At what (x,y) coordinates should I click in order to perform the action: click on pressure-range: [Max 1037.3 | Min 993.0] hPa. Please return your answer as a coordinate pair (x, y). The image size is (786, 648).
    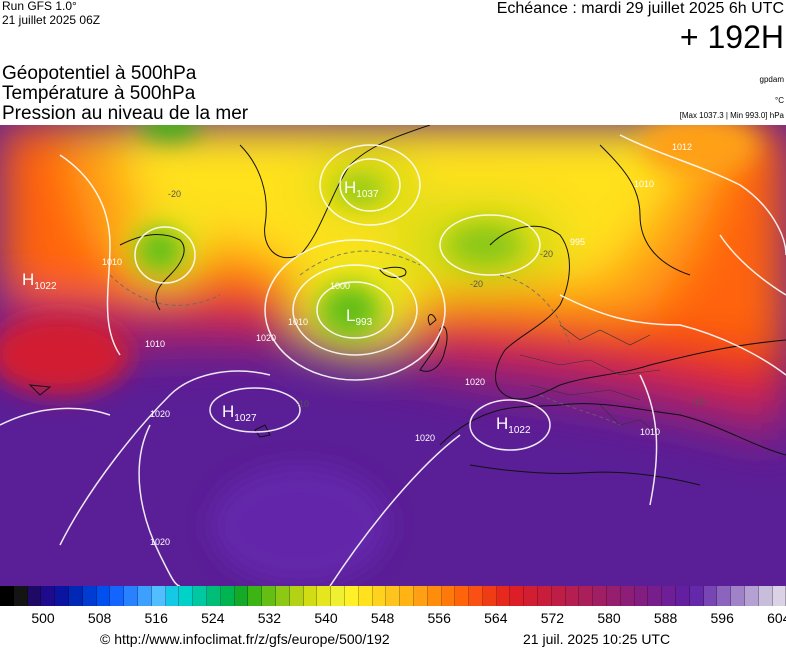
    Looking at the image, I should click on (731, 115).